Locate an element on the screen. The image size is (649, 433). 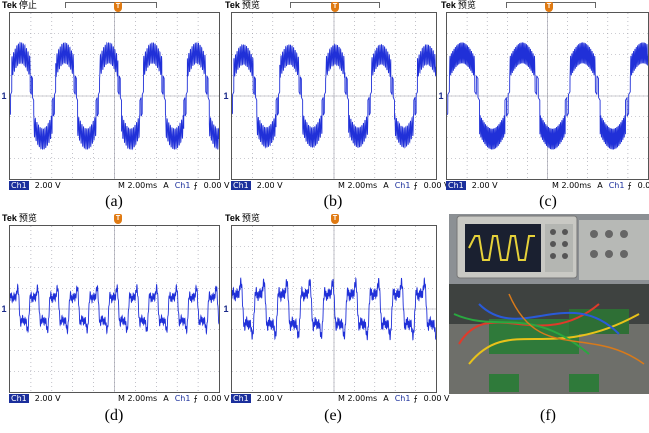
panel-label: (f) is located at coordinates (548, 415).